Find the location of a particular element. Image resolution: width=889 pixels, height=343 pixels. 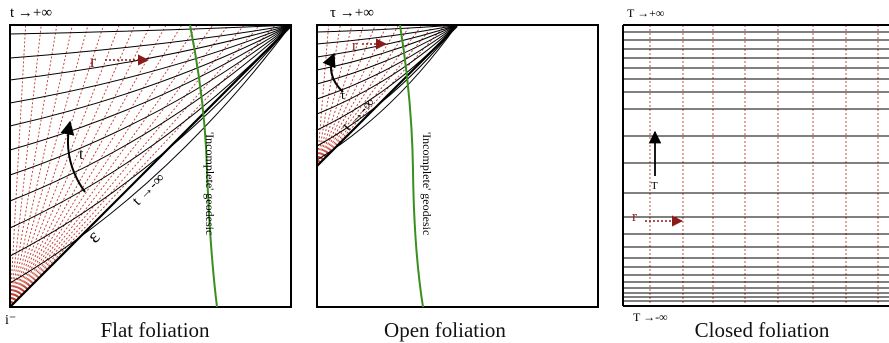

closed-r-label: r is located at coordinates (634, 217).